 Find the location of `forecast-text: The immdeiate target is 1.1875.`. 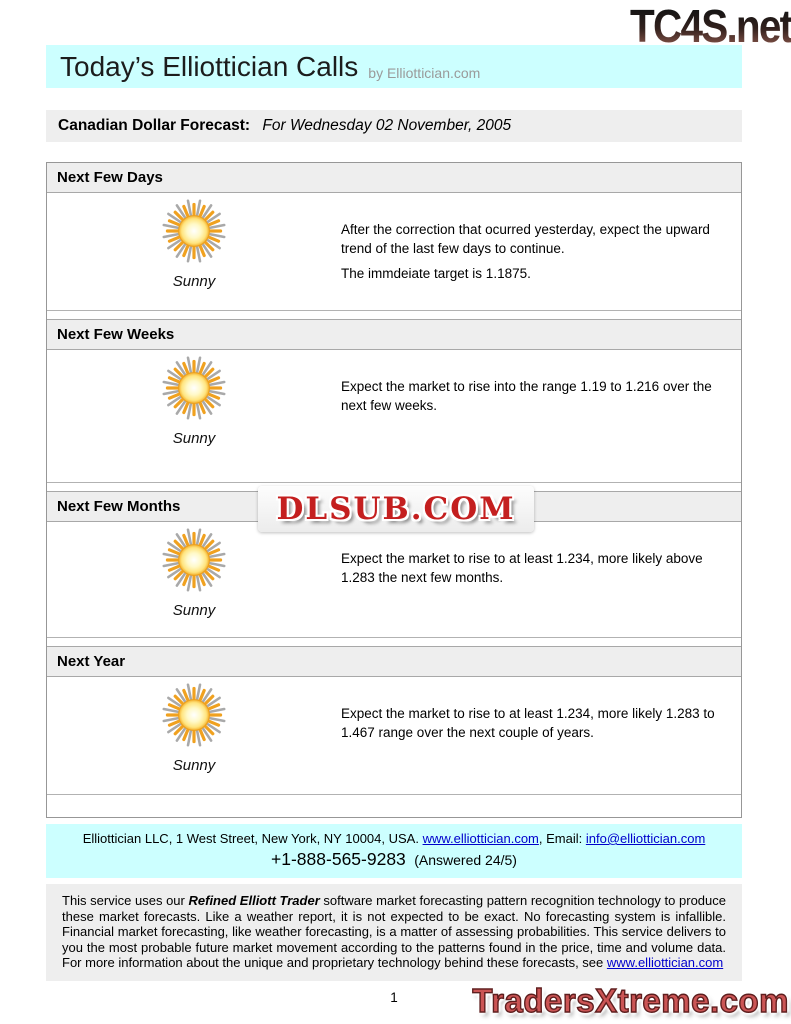

forecast-text: The immdeiate target is 1.1875. is located at coordinates (436, 274).